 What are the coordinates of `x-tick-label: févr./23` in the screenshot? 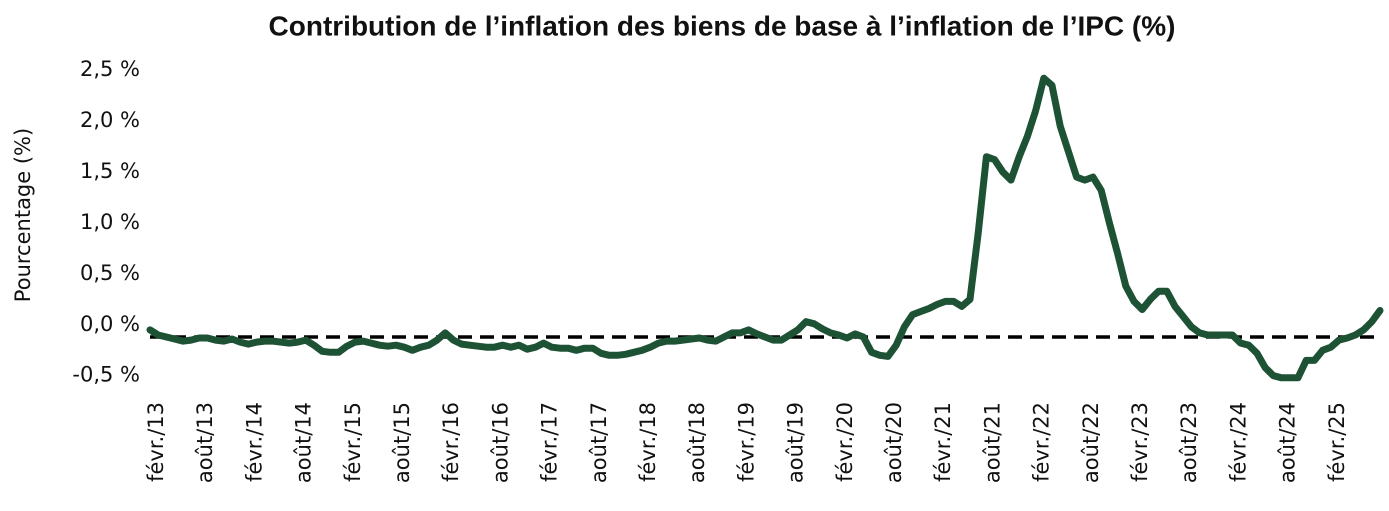 It's located at (1140, 442).